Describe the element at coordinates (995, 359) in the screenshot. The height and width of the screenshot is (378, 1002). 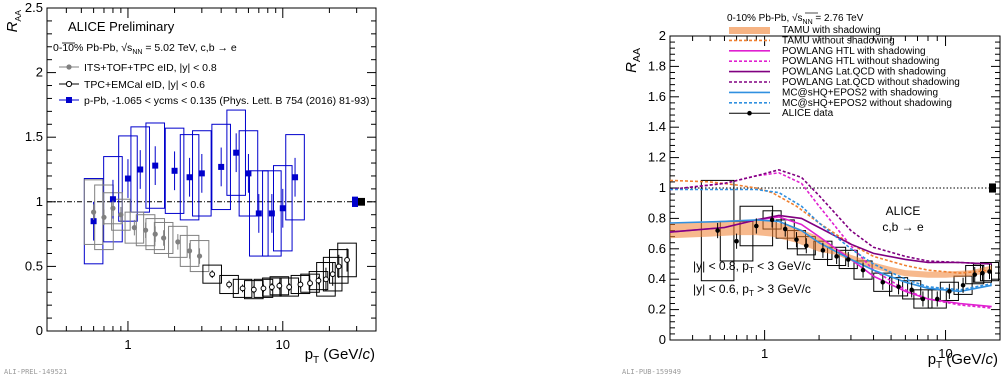
I see `x-axis-title-close: )` at that location.